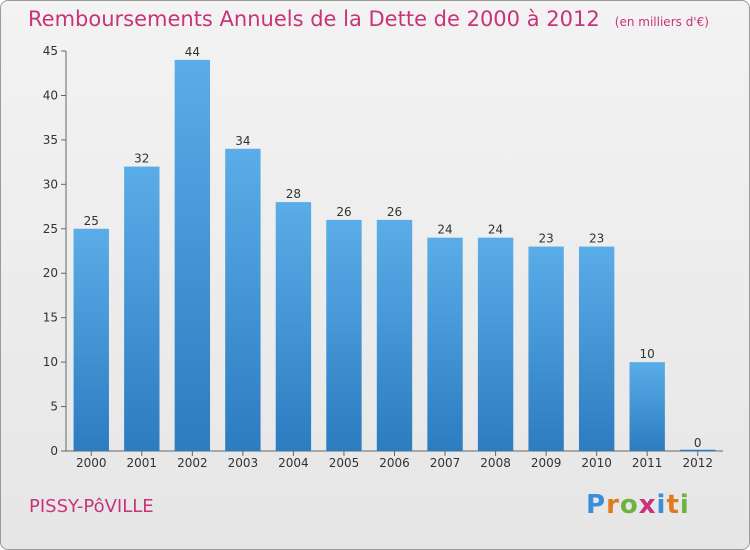  What do you see at coordinates (445, 344) in the screenshot?
I see `bar-2007` at bounding box center [445, 344].